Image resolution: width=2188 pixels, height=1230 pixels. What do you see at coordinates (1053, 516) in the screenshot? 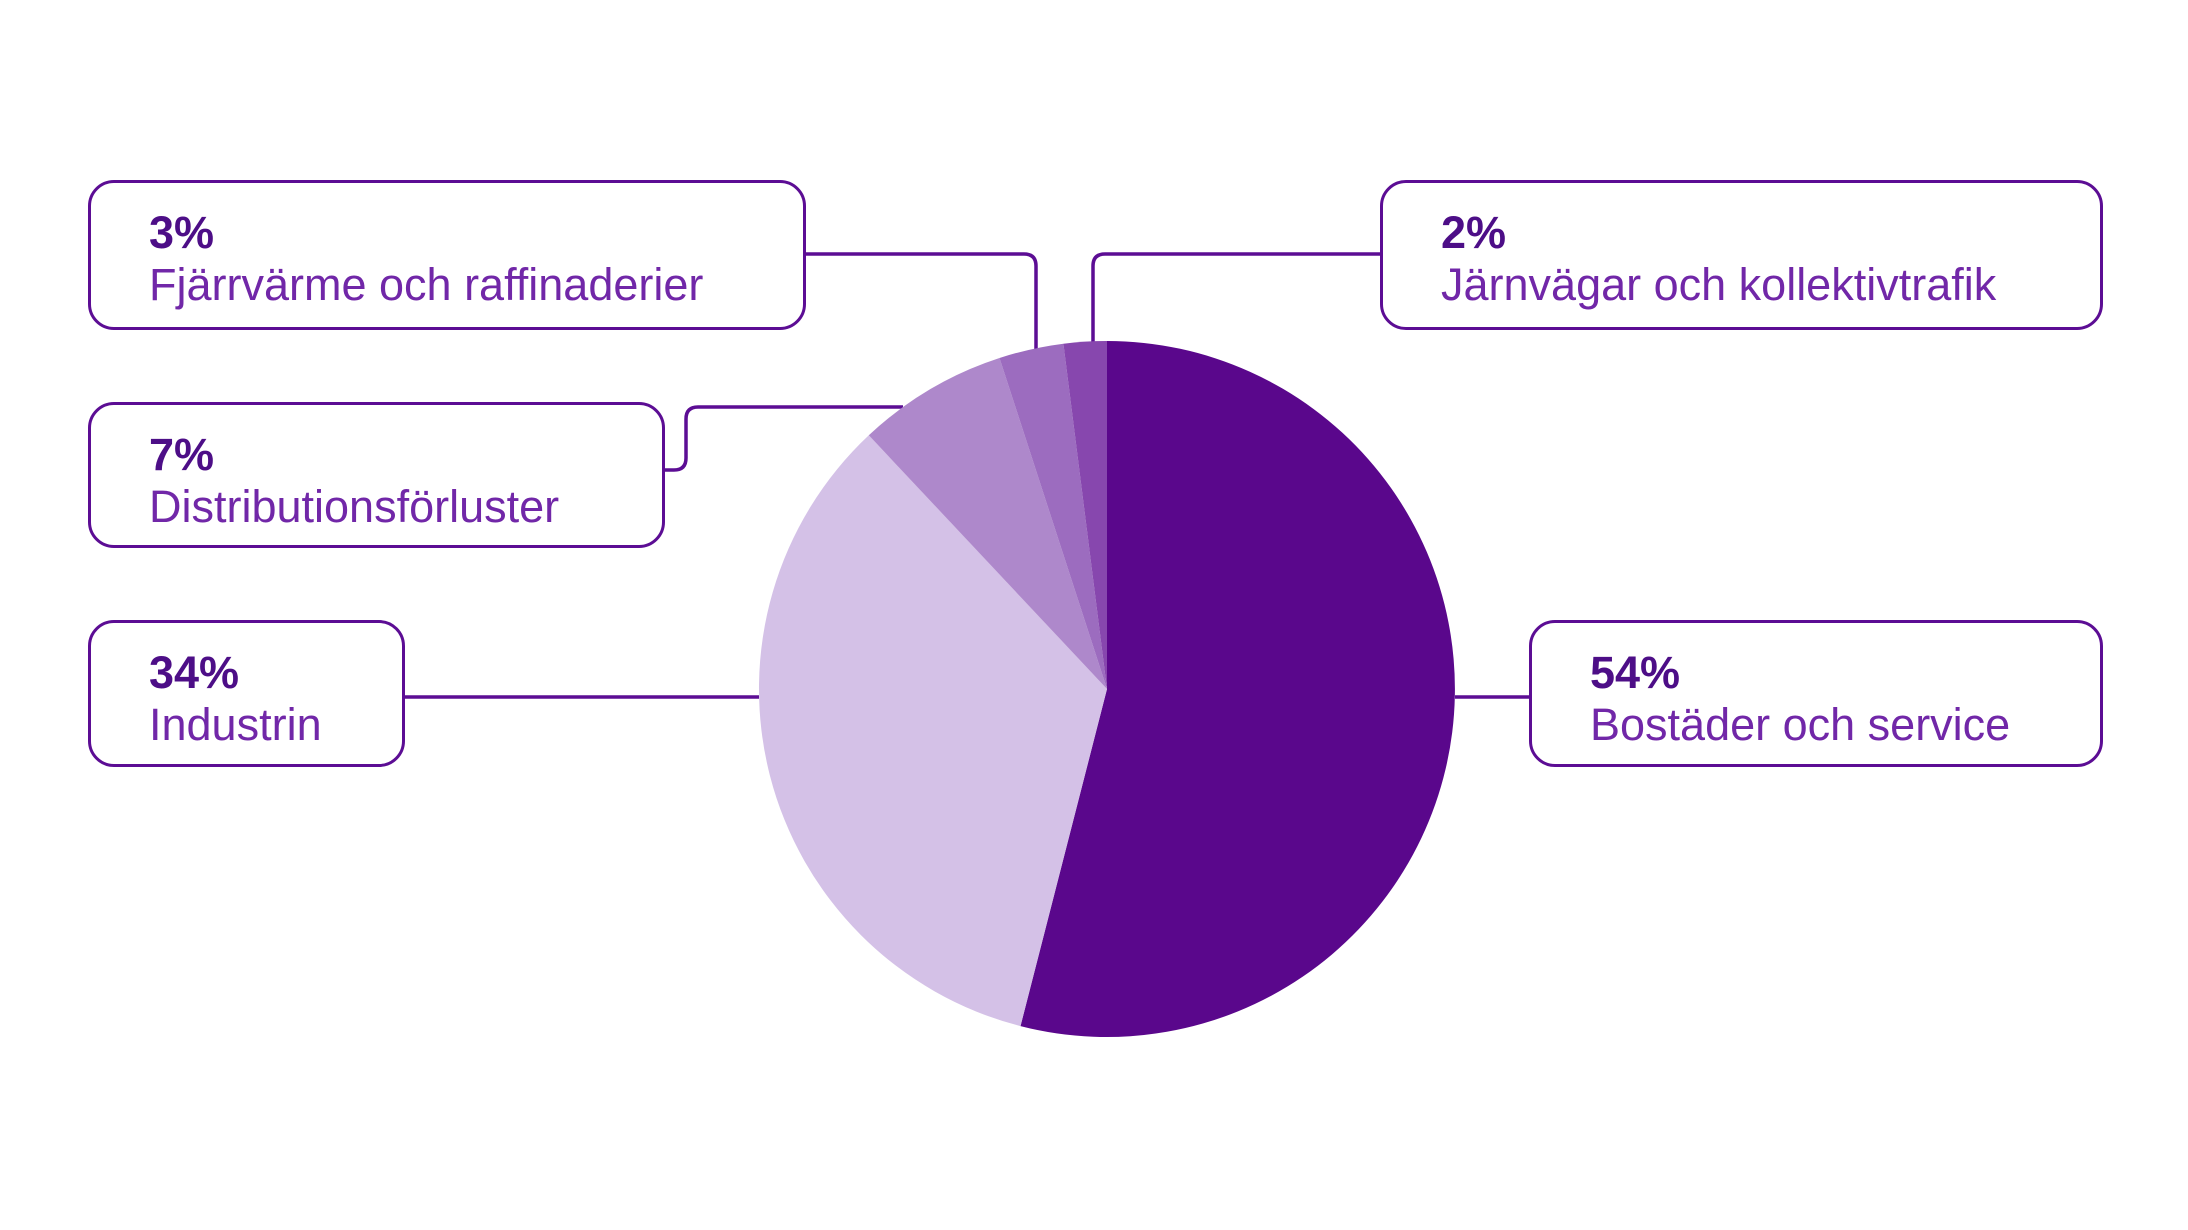
I see `pie-slice-fjarrvarme-och-raffinaderier` at bounding box center [1053, 516].